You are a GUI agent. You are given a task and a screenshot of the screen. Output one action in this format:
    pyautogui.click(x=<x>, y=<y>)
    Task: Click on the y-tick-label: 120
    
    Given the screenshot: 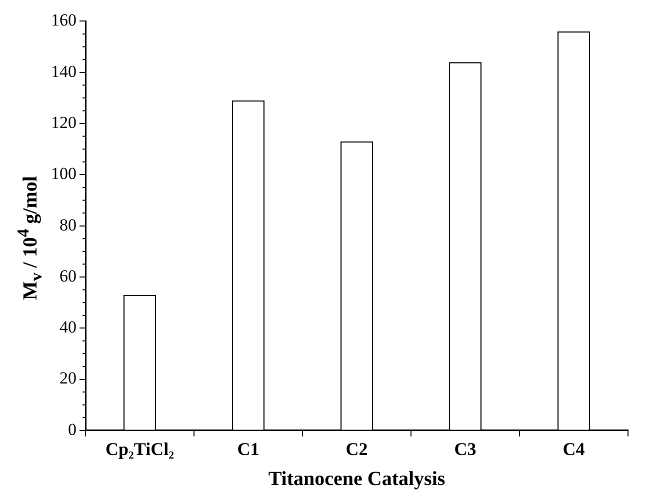 What is the action you would take?
    pyautogui.click(x=63, y=122)
    